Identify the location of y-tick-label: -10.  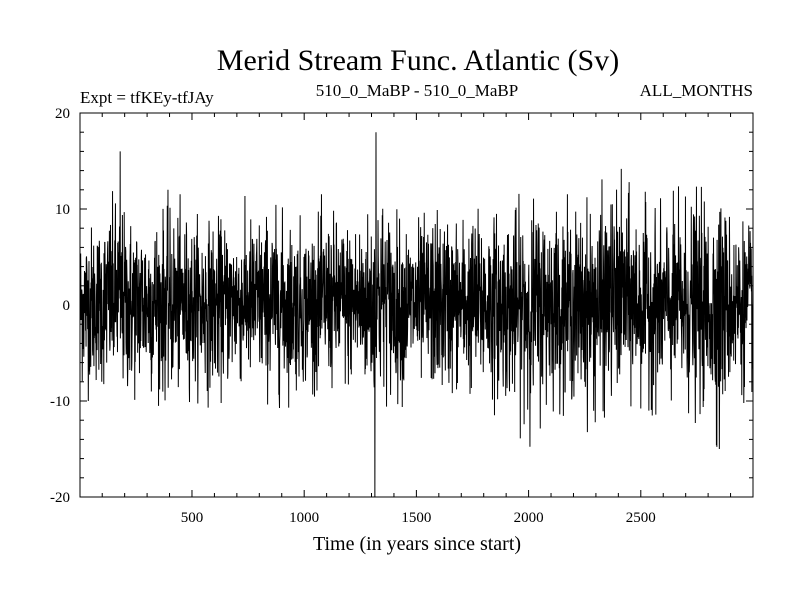
(60, 402).